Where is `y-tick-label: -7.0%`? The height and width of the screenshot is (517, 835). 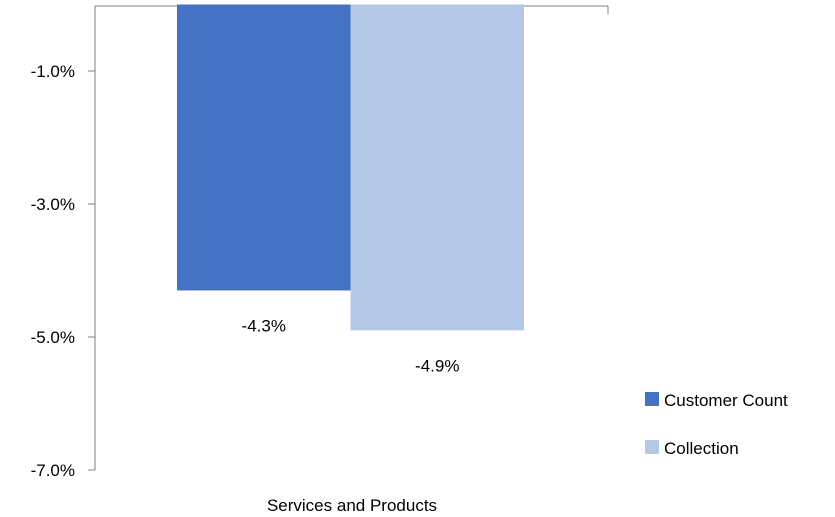
y-tick-label: -7.0% is located at coordinates (53, 470).